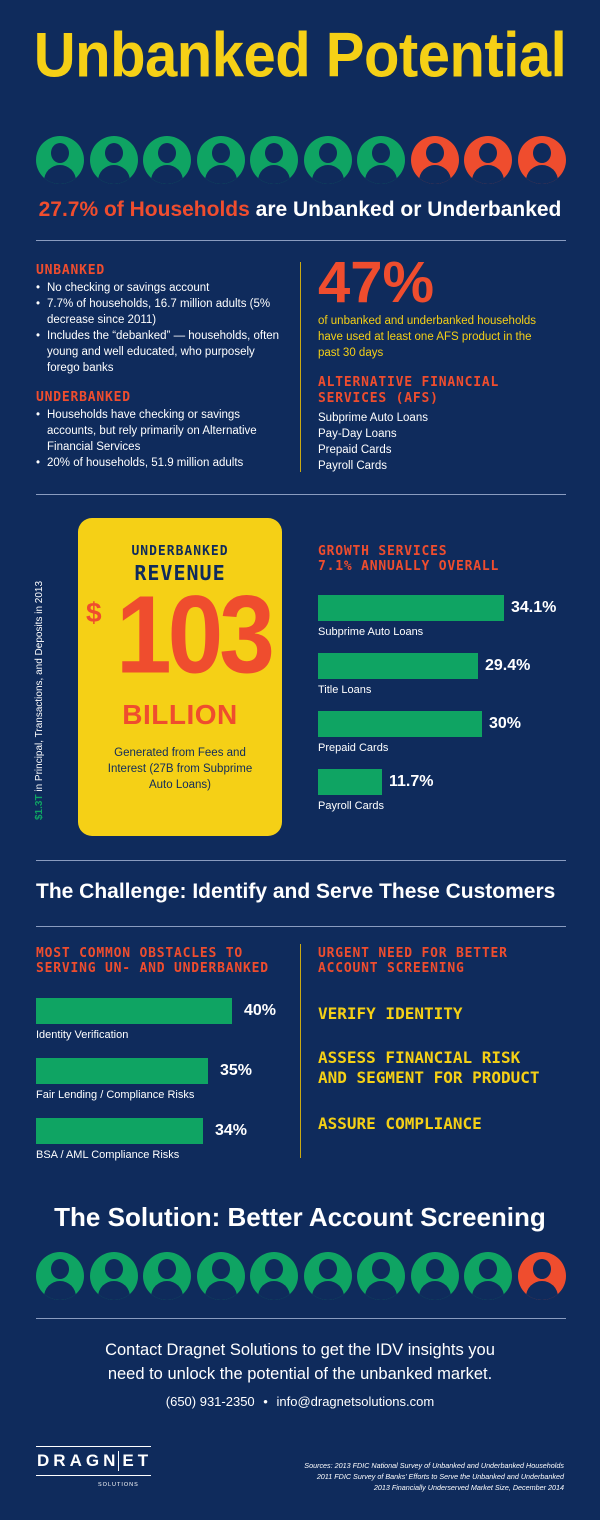 The width and height of the screenshot is (600, 1520). I want to click on urgent-heading-1: URGENT NEED FOR BETTER, so click(413, 953).